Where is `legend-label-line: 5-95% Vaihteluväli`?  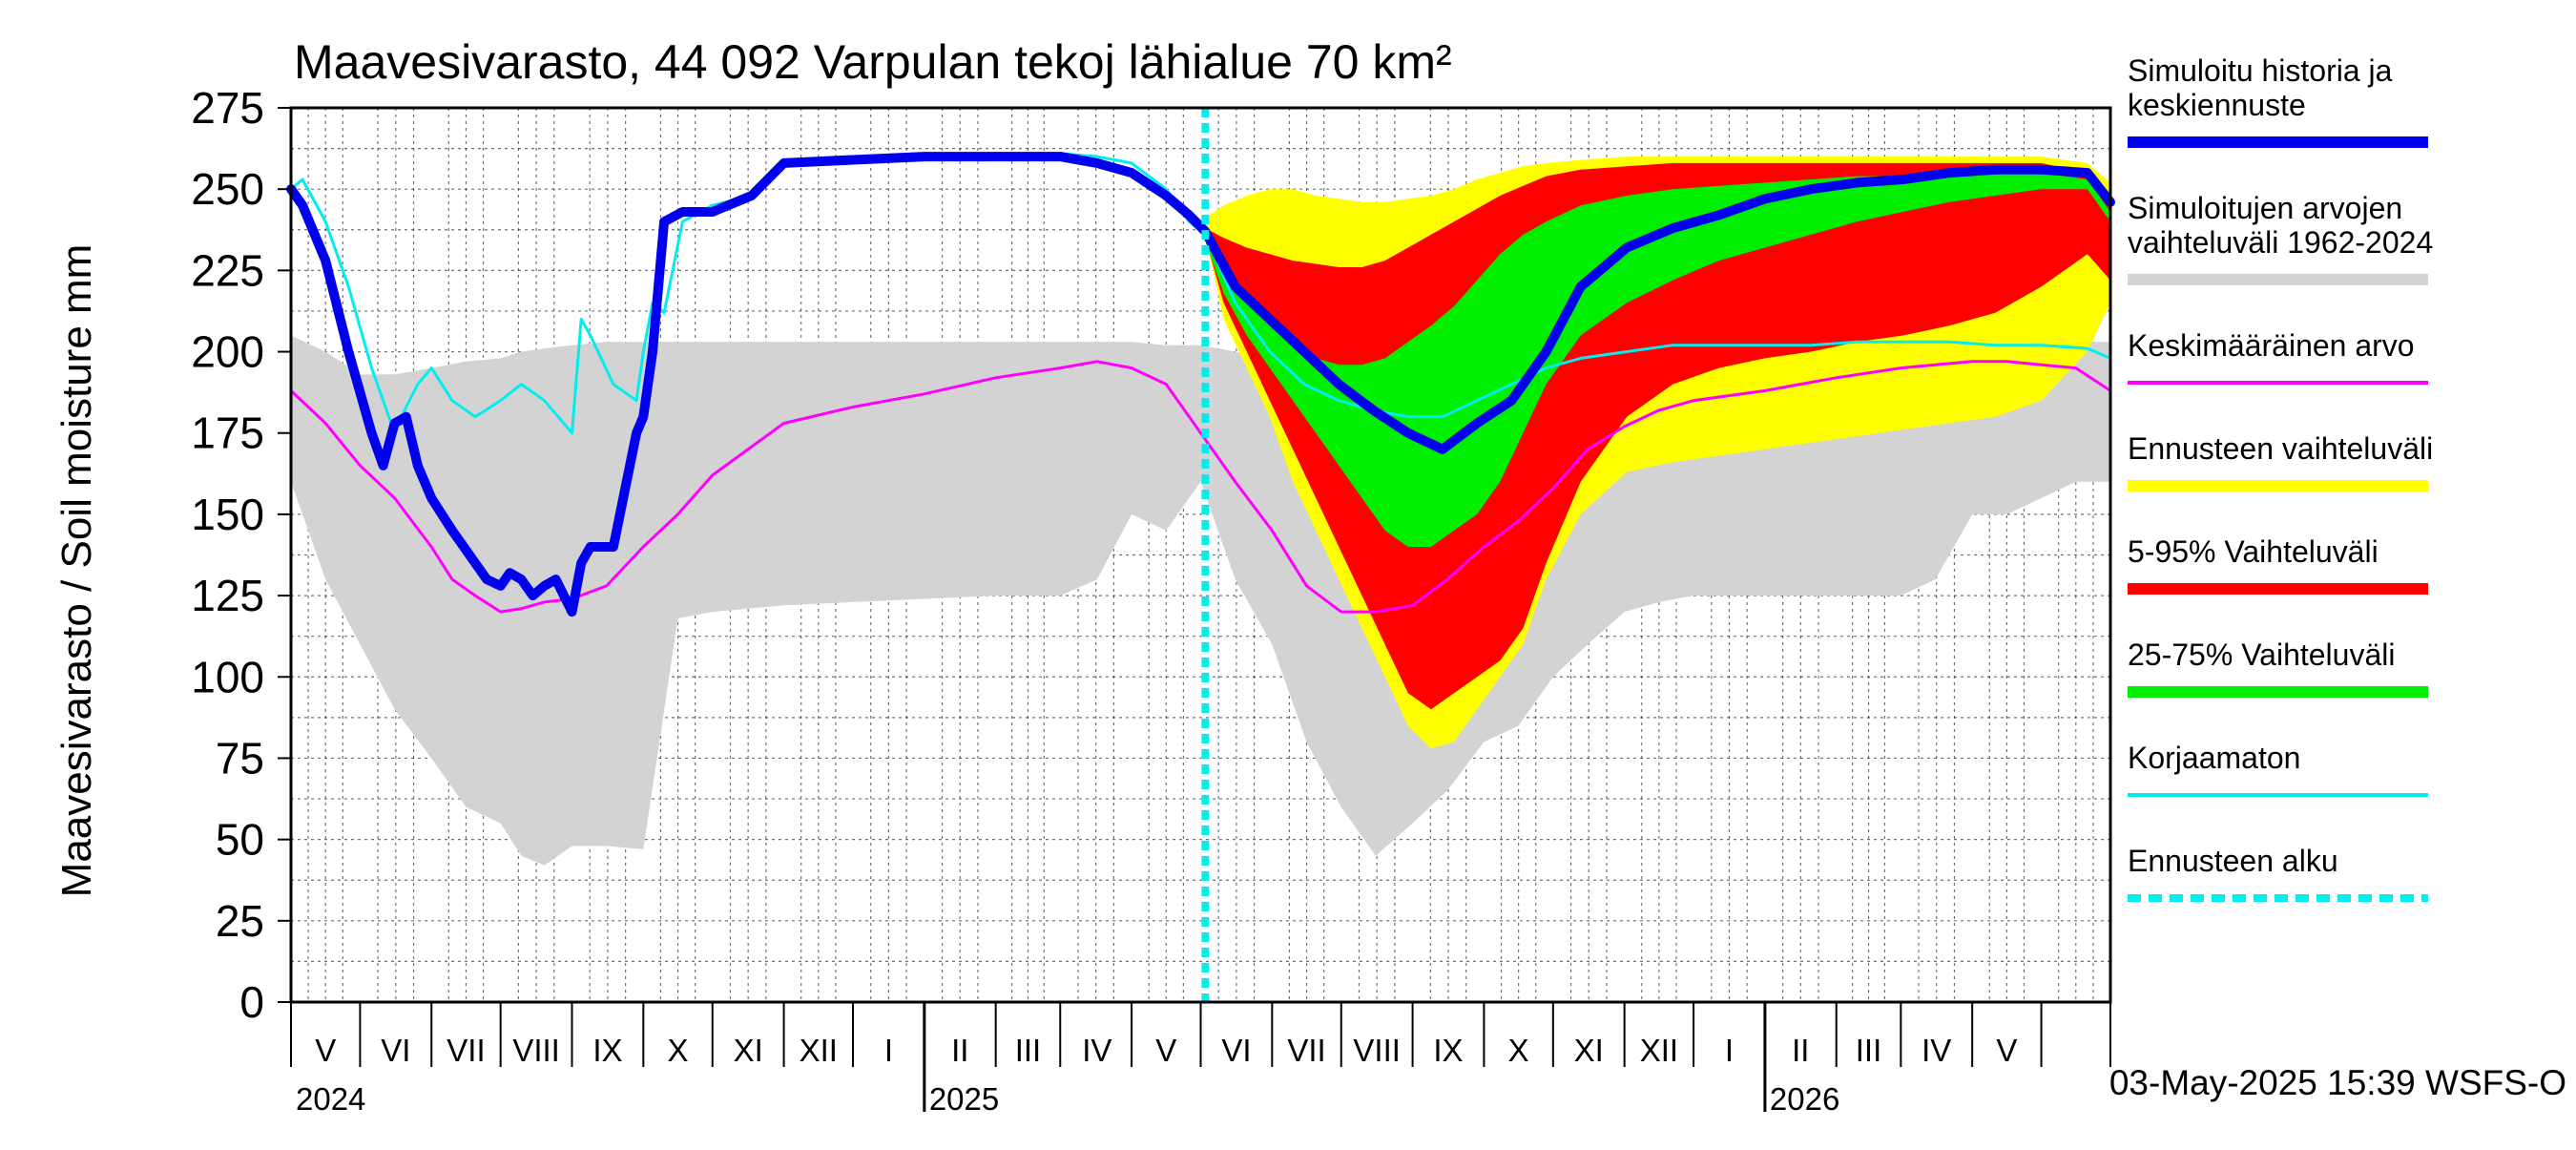
legend-label-line: 5-95% Vaihteluväli is located at coordinates (2253, 551).